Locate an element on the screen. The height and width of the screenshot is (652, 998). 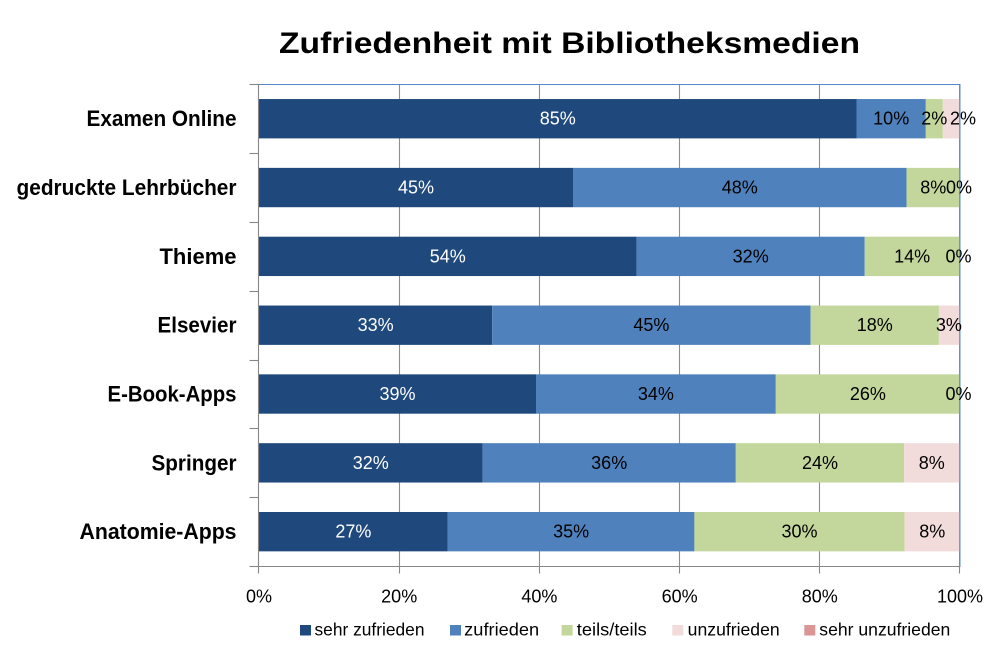
svg-text: 35% is located at coordinates (571, 532).